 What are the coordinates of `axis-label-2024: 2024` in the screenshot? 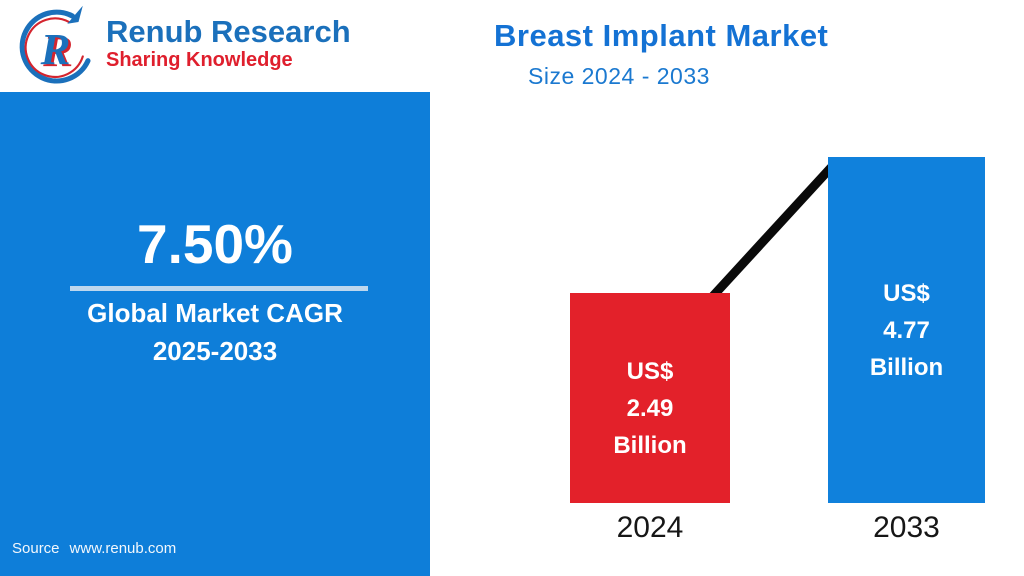 It's located at (650, 527).